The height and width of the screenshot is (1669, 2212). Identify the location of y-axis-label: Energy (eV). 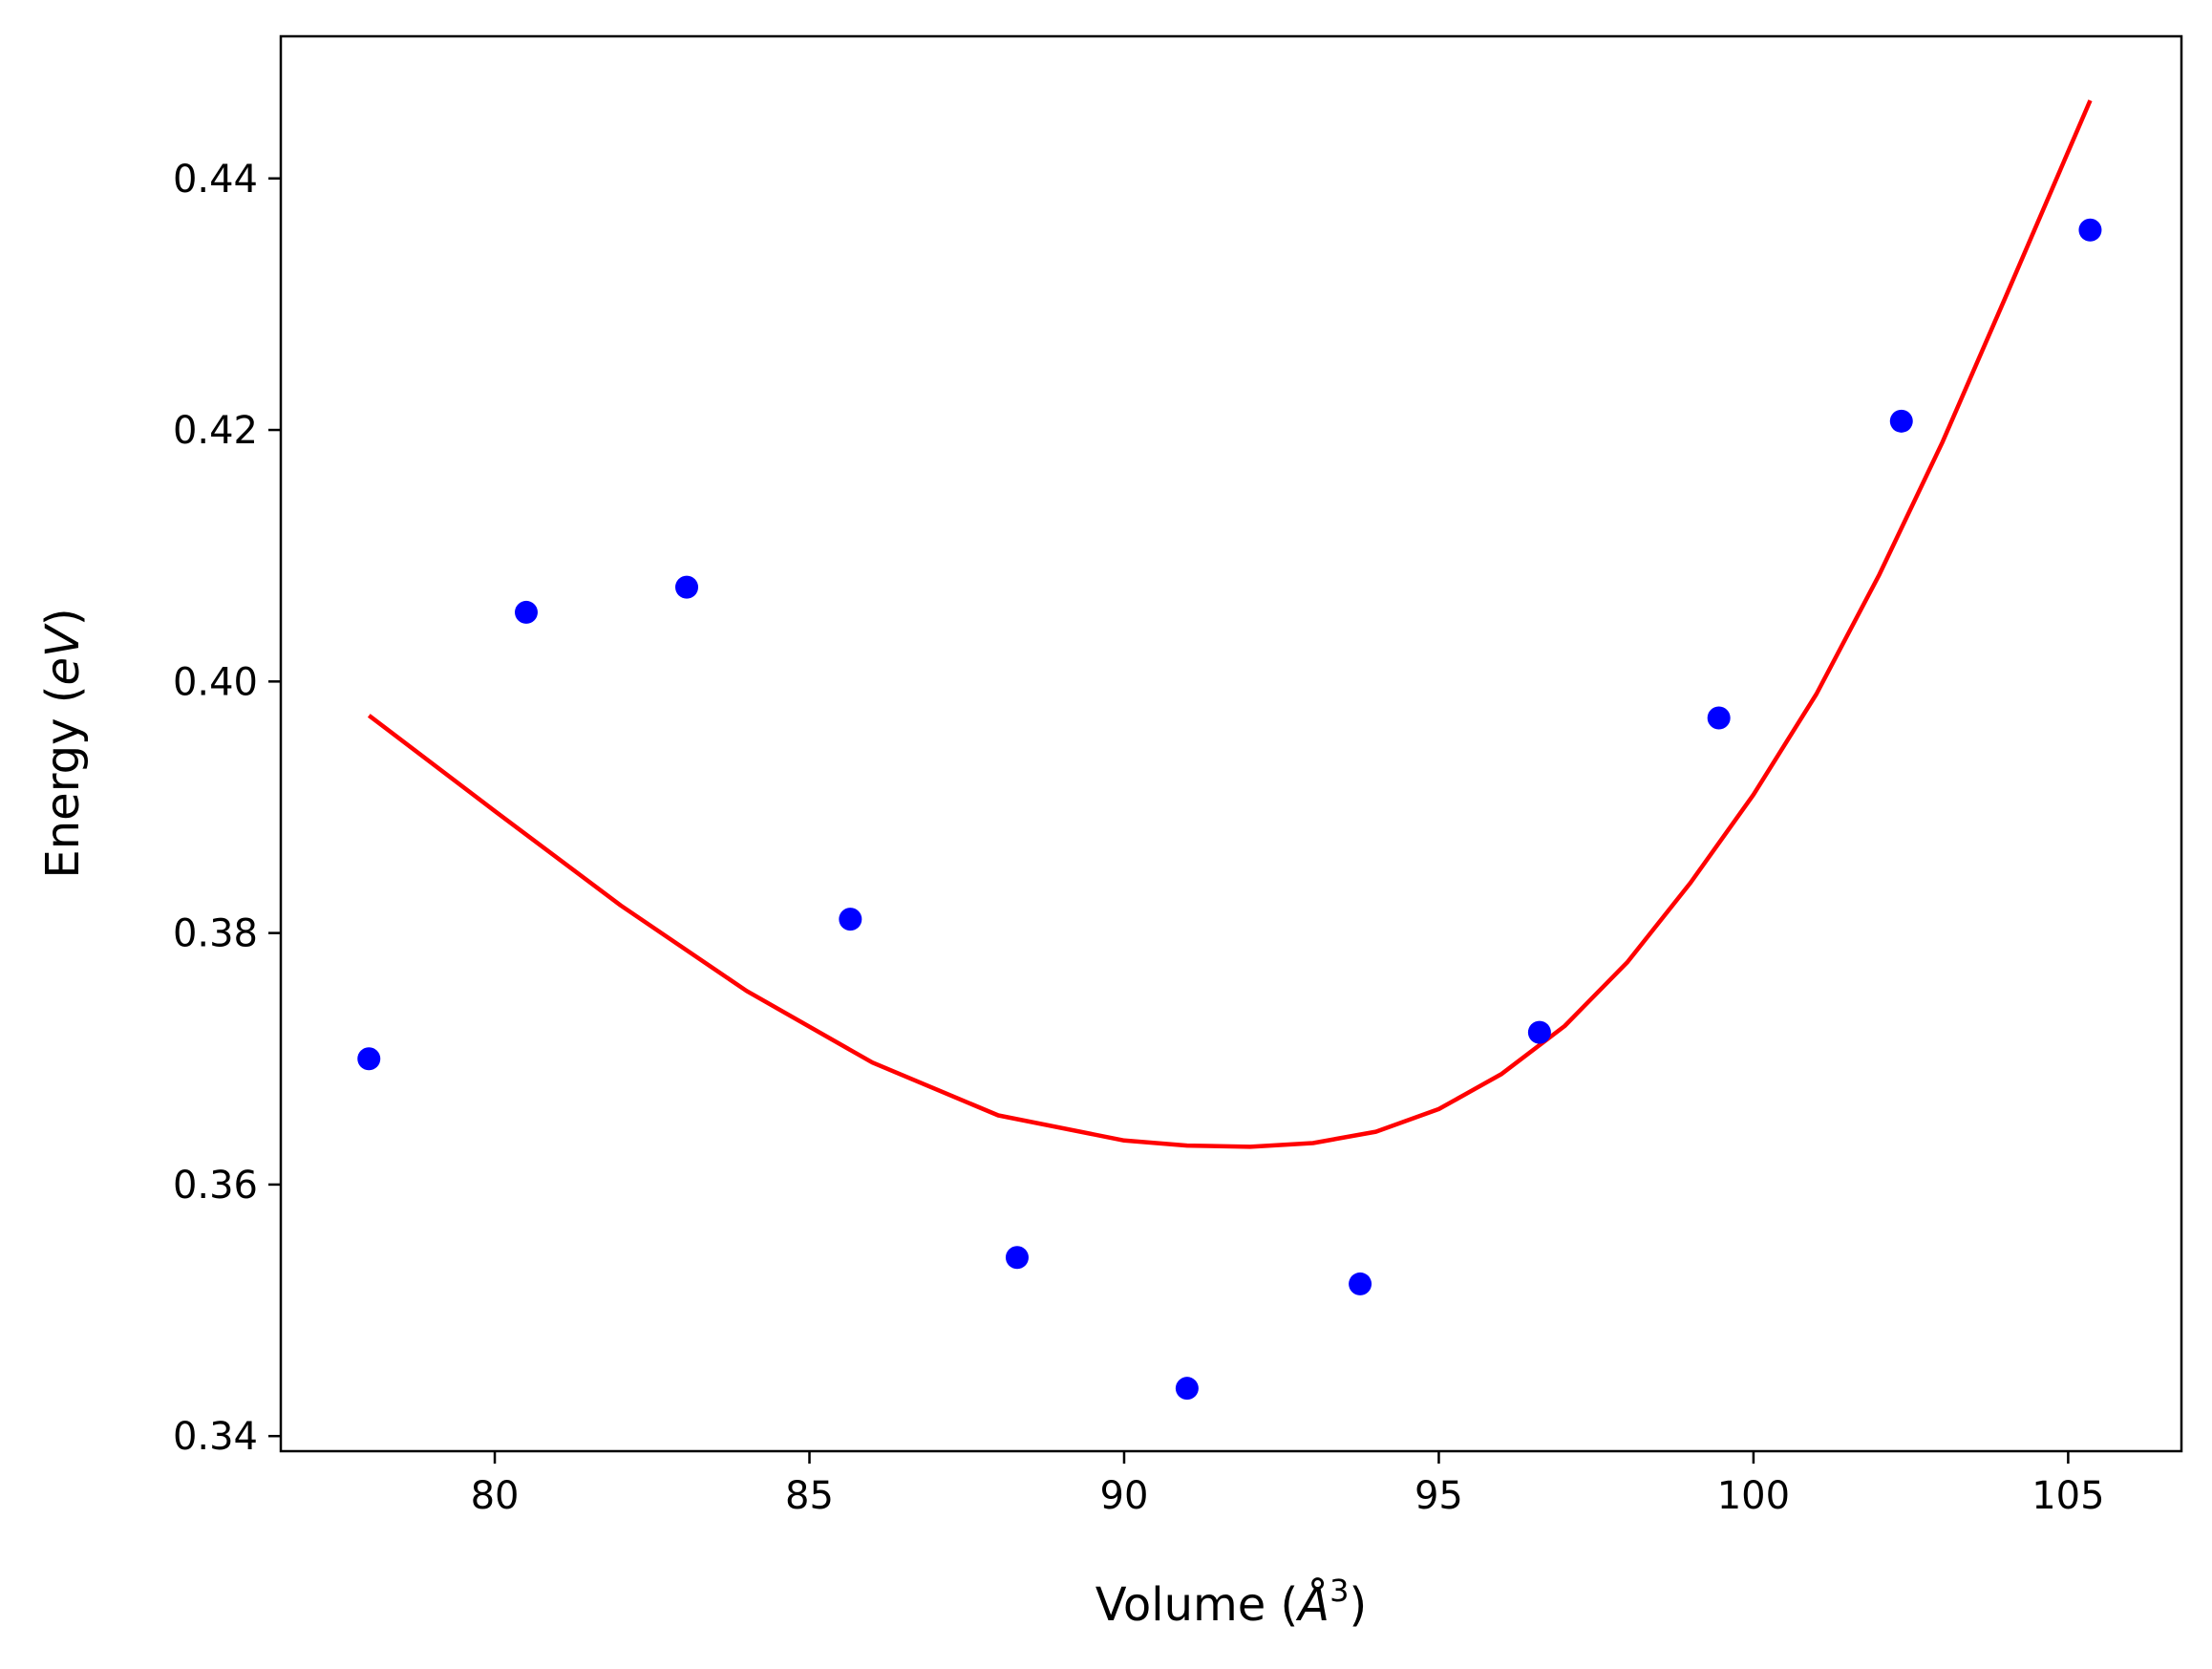
(63, 743).